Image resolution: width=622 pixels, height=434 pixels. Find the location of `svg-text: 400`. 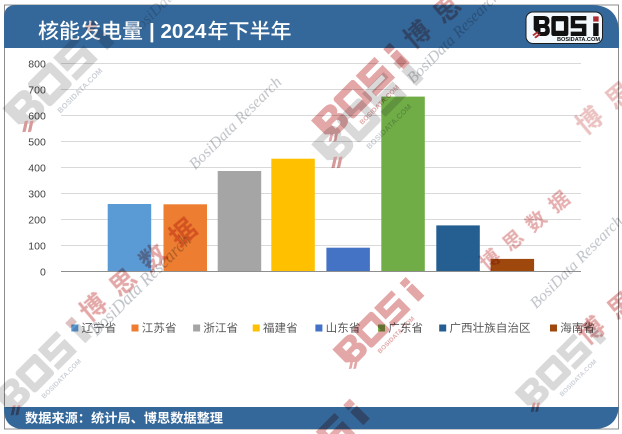

svg-text: 400 is located at coordinates (37, 168).